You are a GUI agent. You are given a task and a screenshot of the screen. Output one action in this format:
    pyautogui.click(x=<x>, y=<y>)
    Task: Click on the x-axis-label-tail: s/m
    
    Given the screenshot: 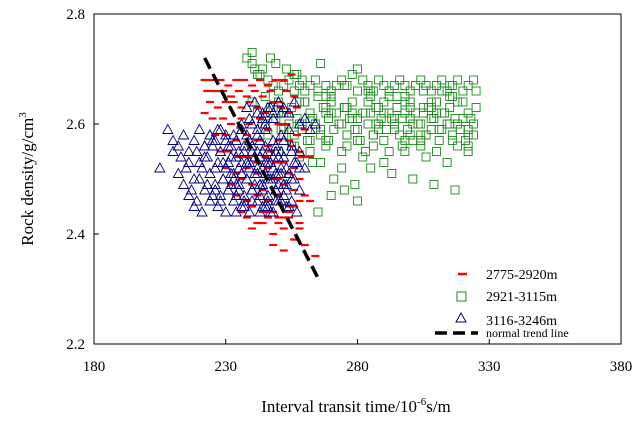 What is the action you would take?
    pyautogui.click(x=438, y=406)
    